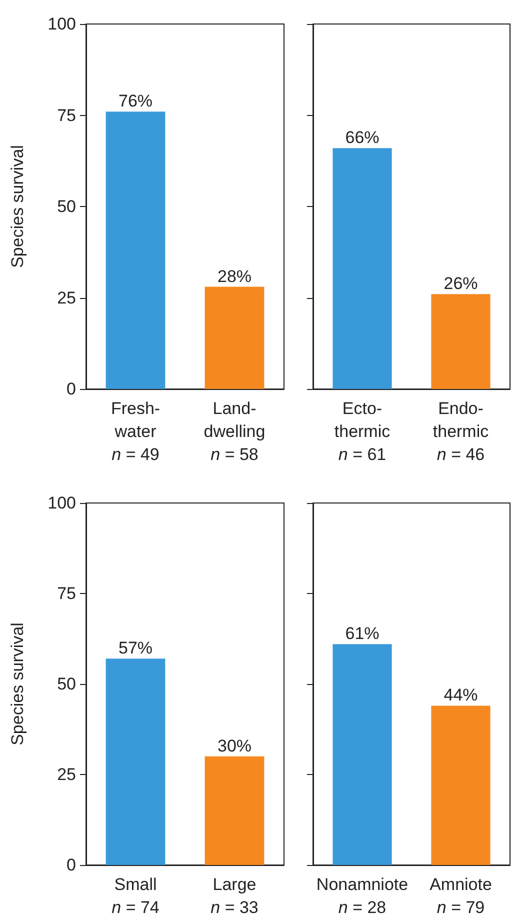 This screenshot has height=919, width=511. I want to click on x-tick-label: Amniote n = 79, so click(461, 896).